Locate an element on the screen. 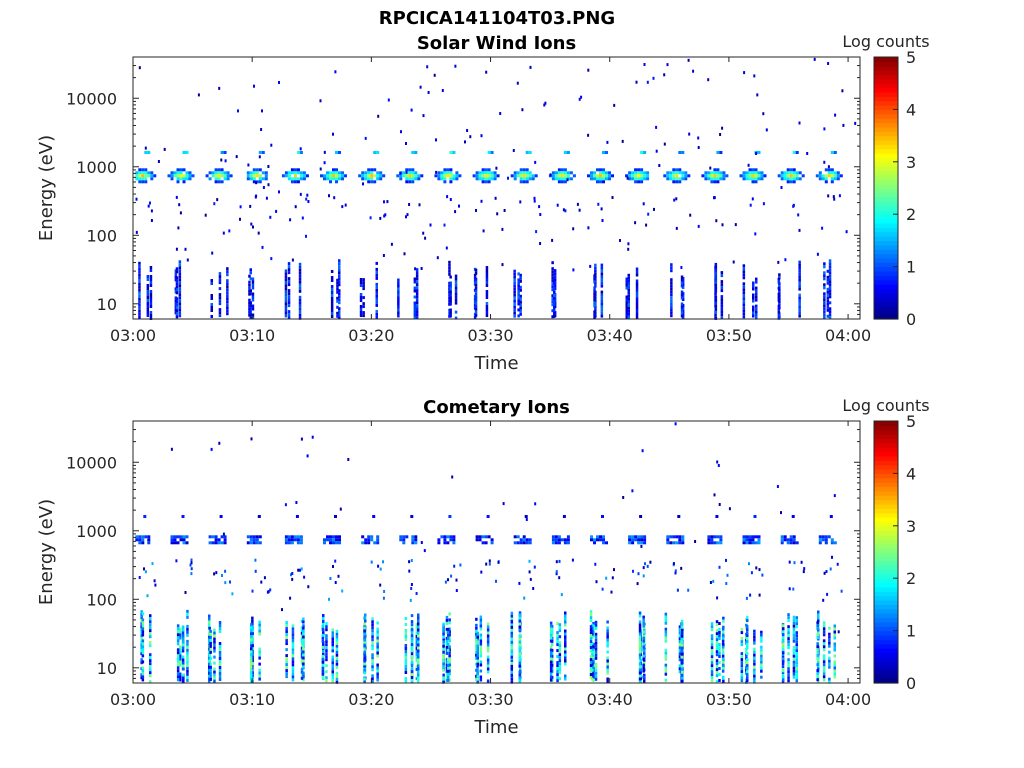 The image size is (1024, 768). panel-title: Solar Wind Ions is located at coordinates (496, 43).